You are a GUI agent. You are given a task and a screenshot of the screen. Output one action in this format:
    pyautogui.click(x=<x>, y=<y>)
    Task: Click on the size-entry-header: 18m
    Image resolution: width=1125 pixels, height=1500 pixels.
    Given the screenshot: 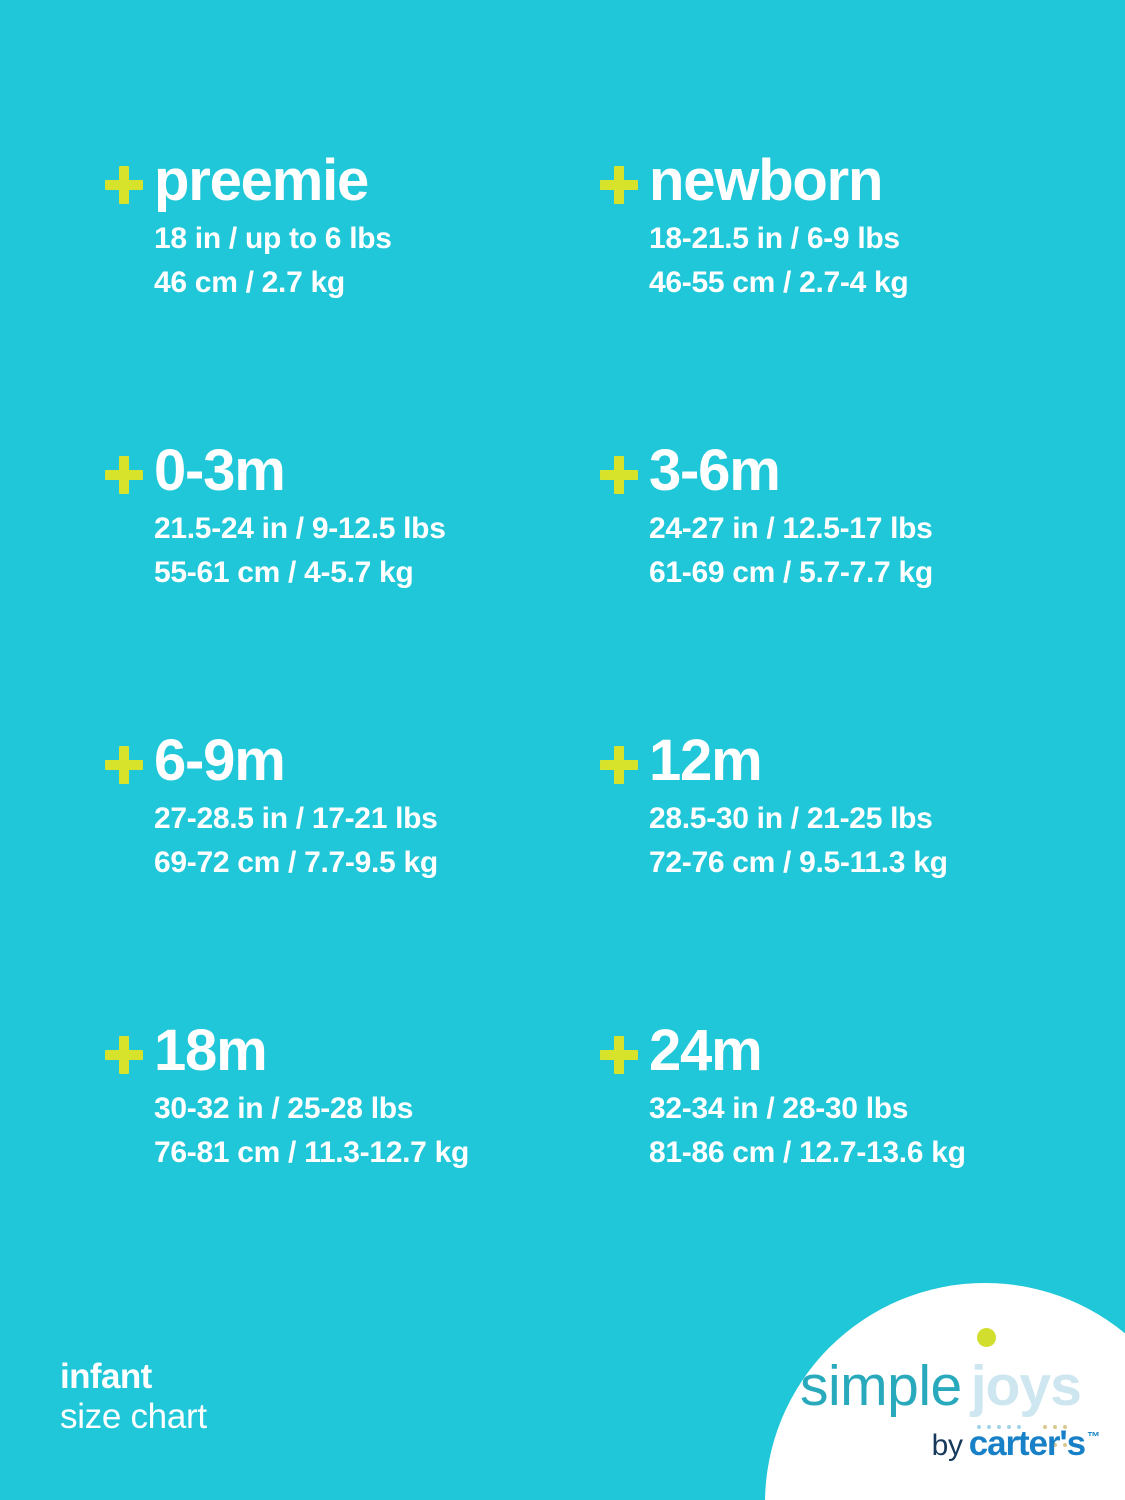 What is the action you would take?
    pyautogui.click(x=352, y=1050)
    